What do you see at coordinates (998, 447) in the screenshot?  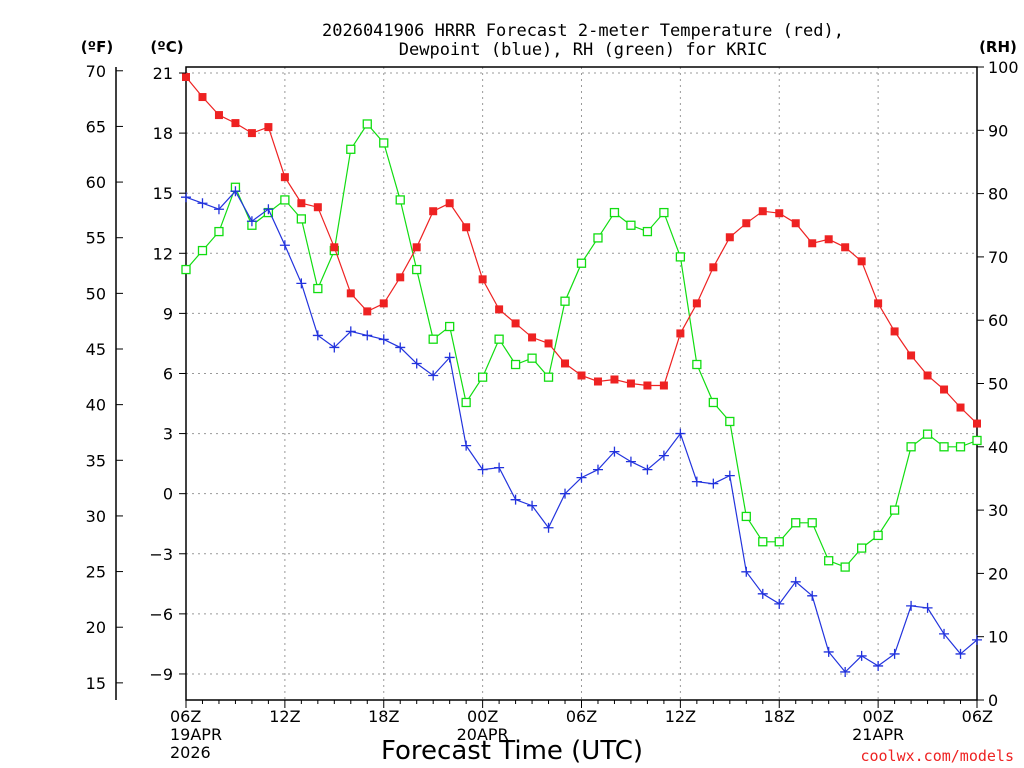 I see `rh-tick-label: 40` at bounding box center [998, 447].